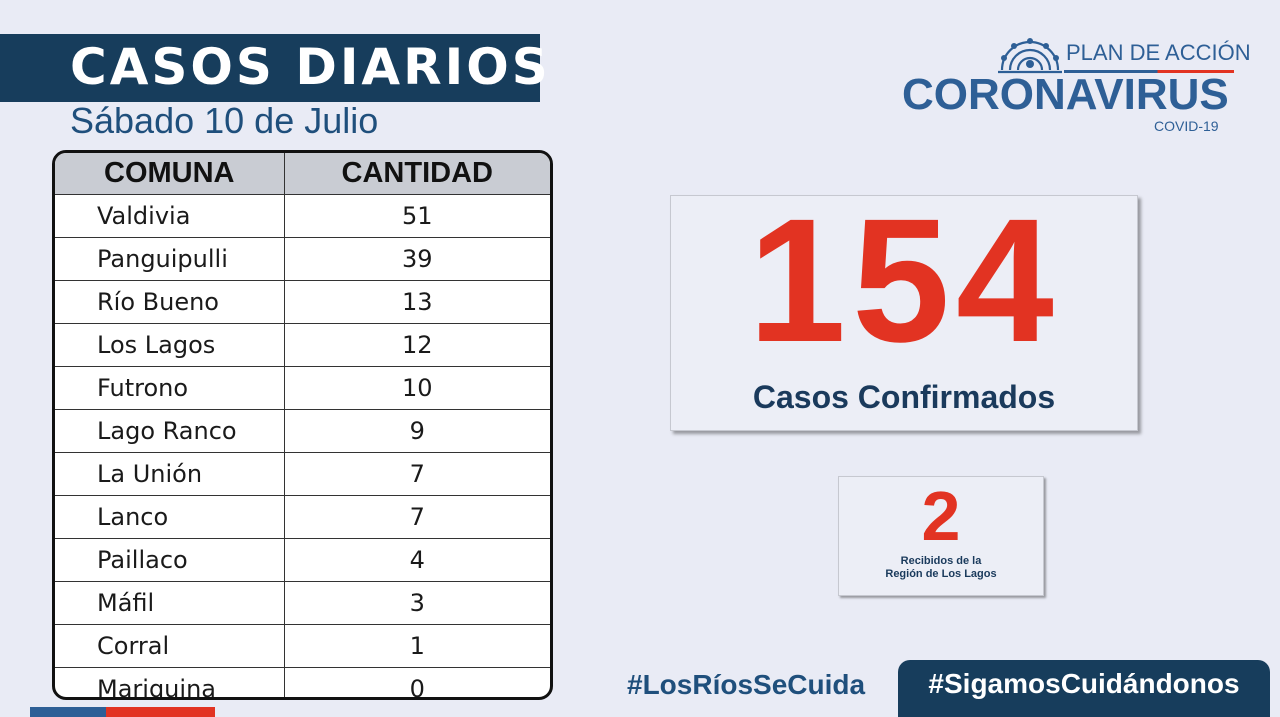 The image size is (1280, 717). Describe the element at coordinates (417, 345) in the screenshot. I see `cantidad-cell: 12` at that location.